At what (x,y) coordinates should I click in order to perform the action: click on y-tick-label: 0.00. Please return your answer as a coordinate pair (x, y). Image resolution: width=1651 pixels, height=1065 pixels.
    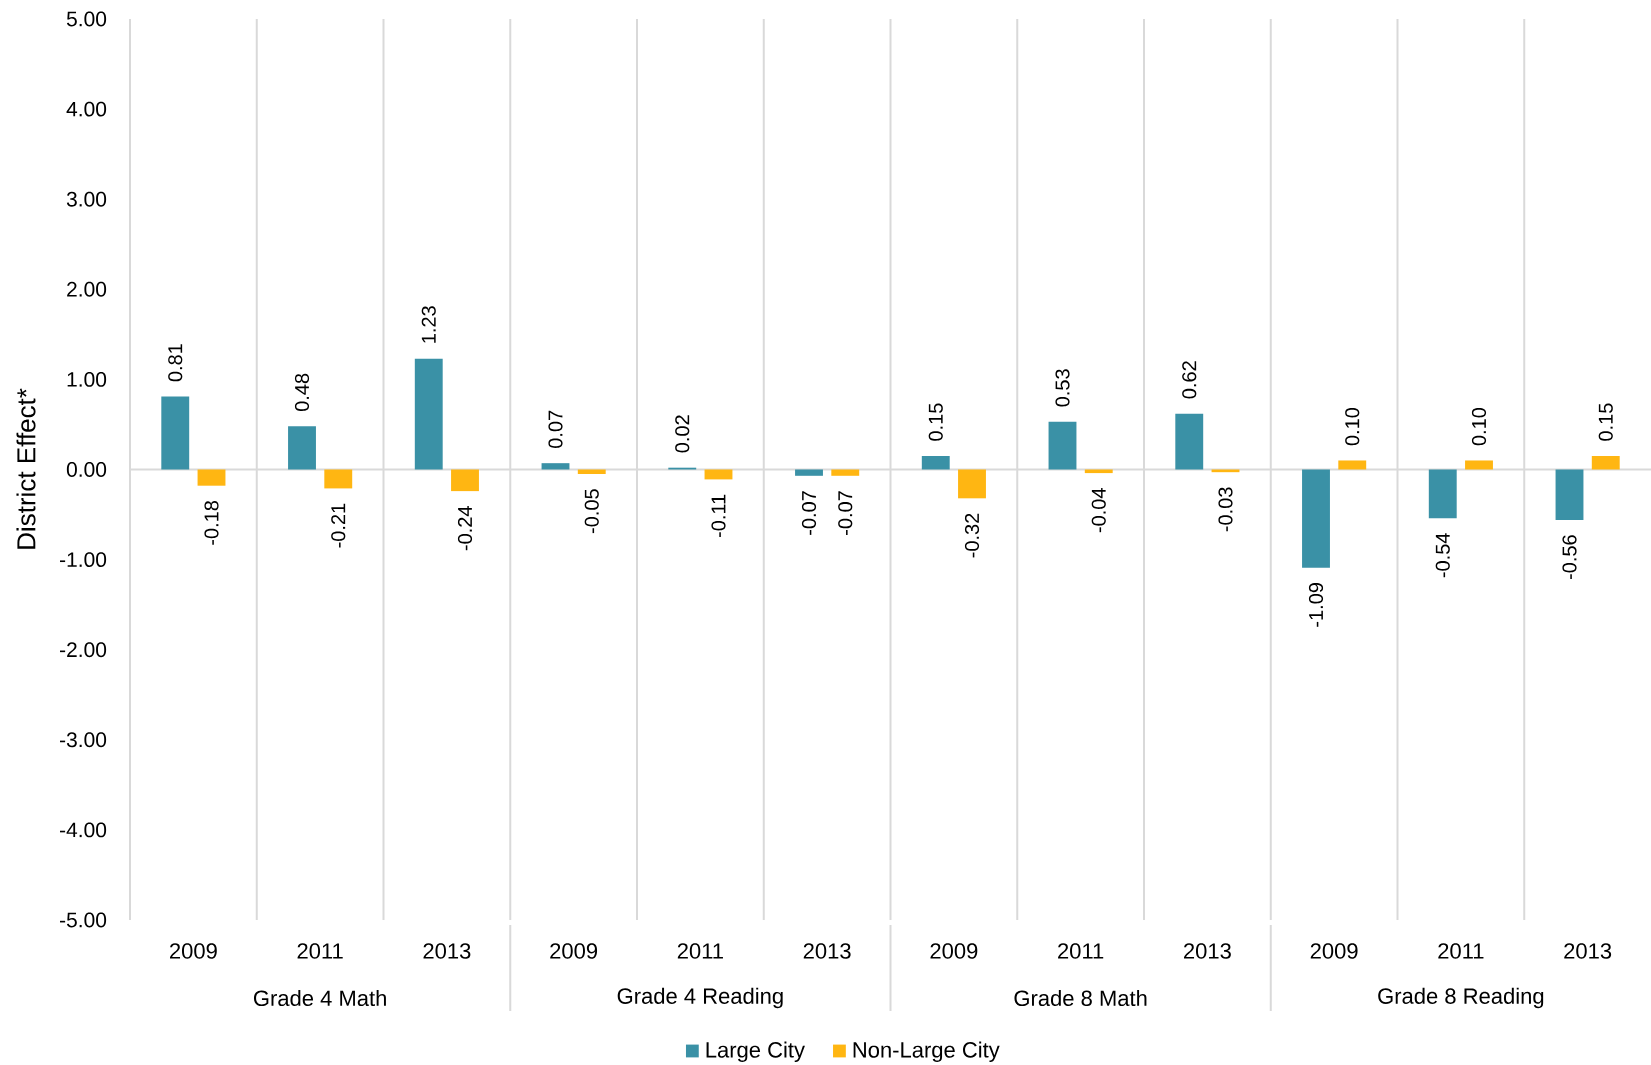
    Looking at the image, I should click on (86, 469).